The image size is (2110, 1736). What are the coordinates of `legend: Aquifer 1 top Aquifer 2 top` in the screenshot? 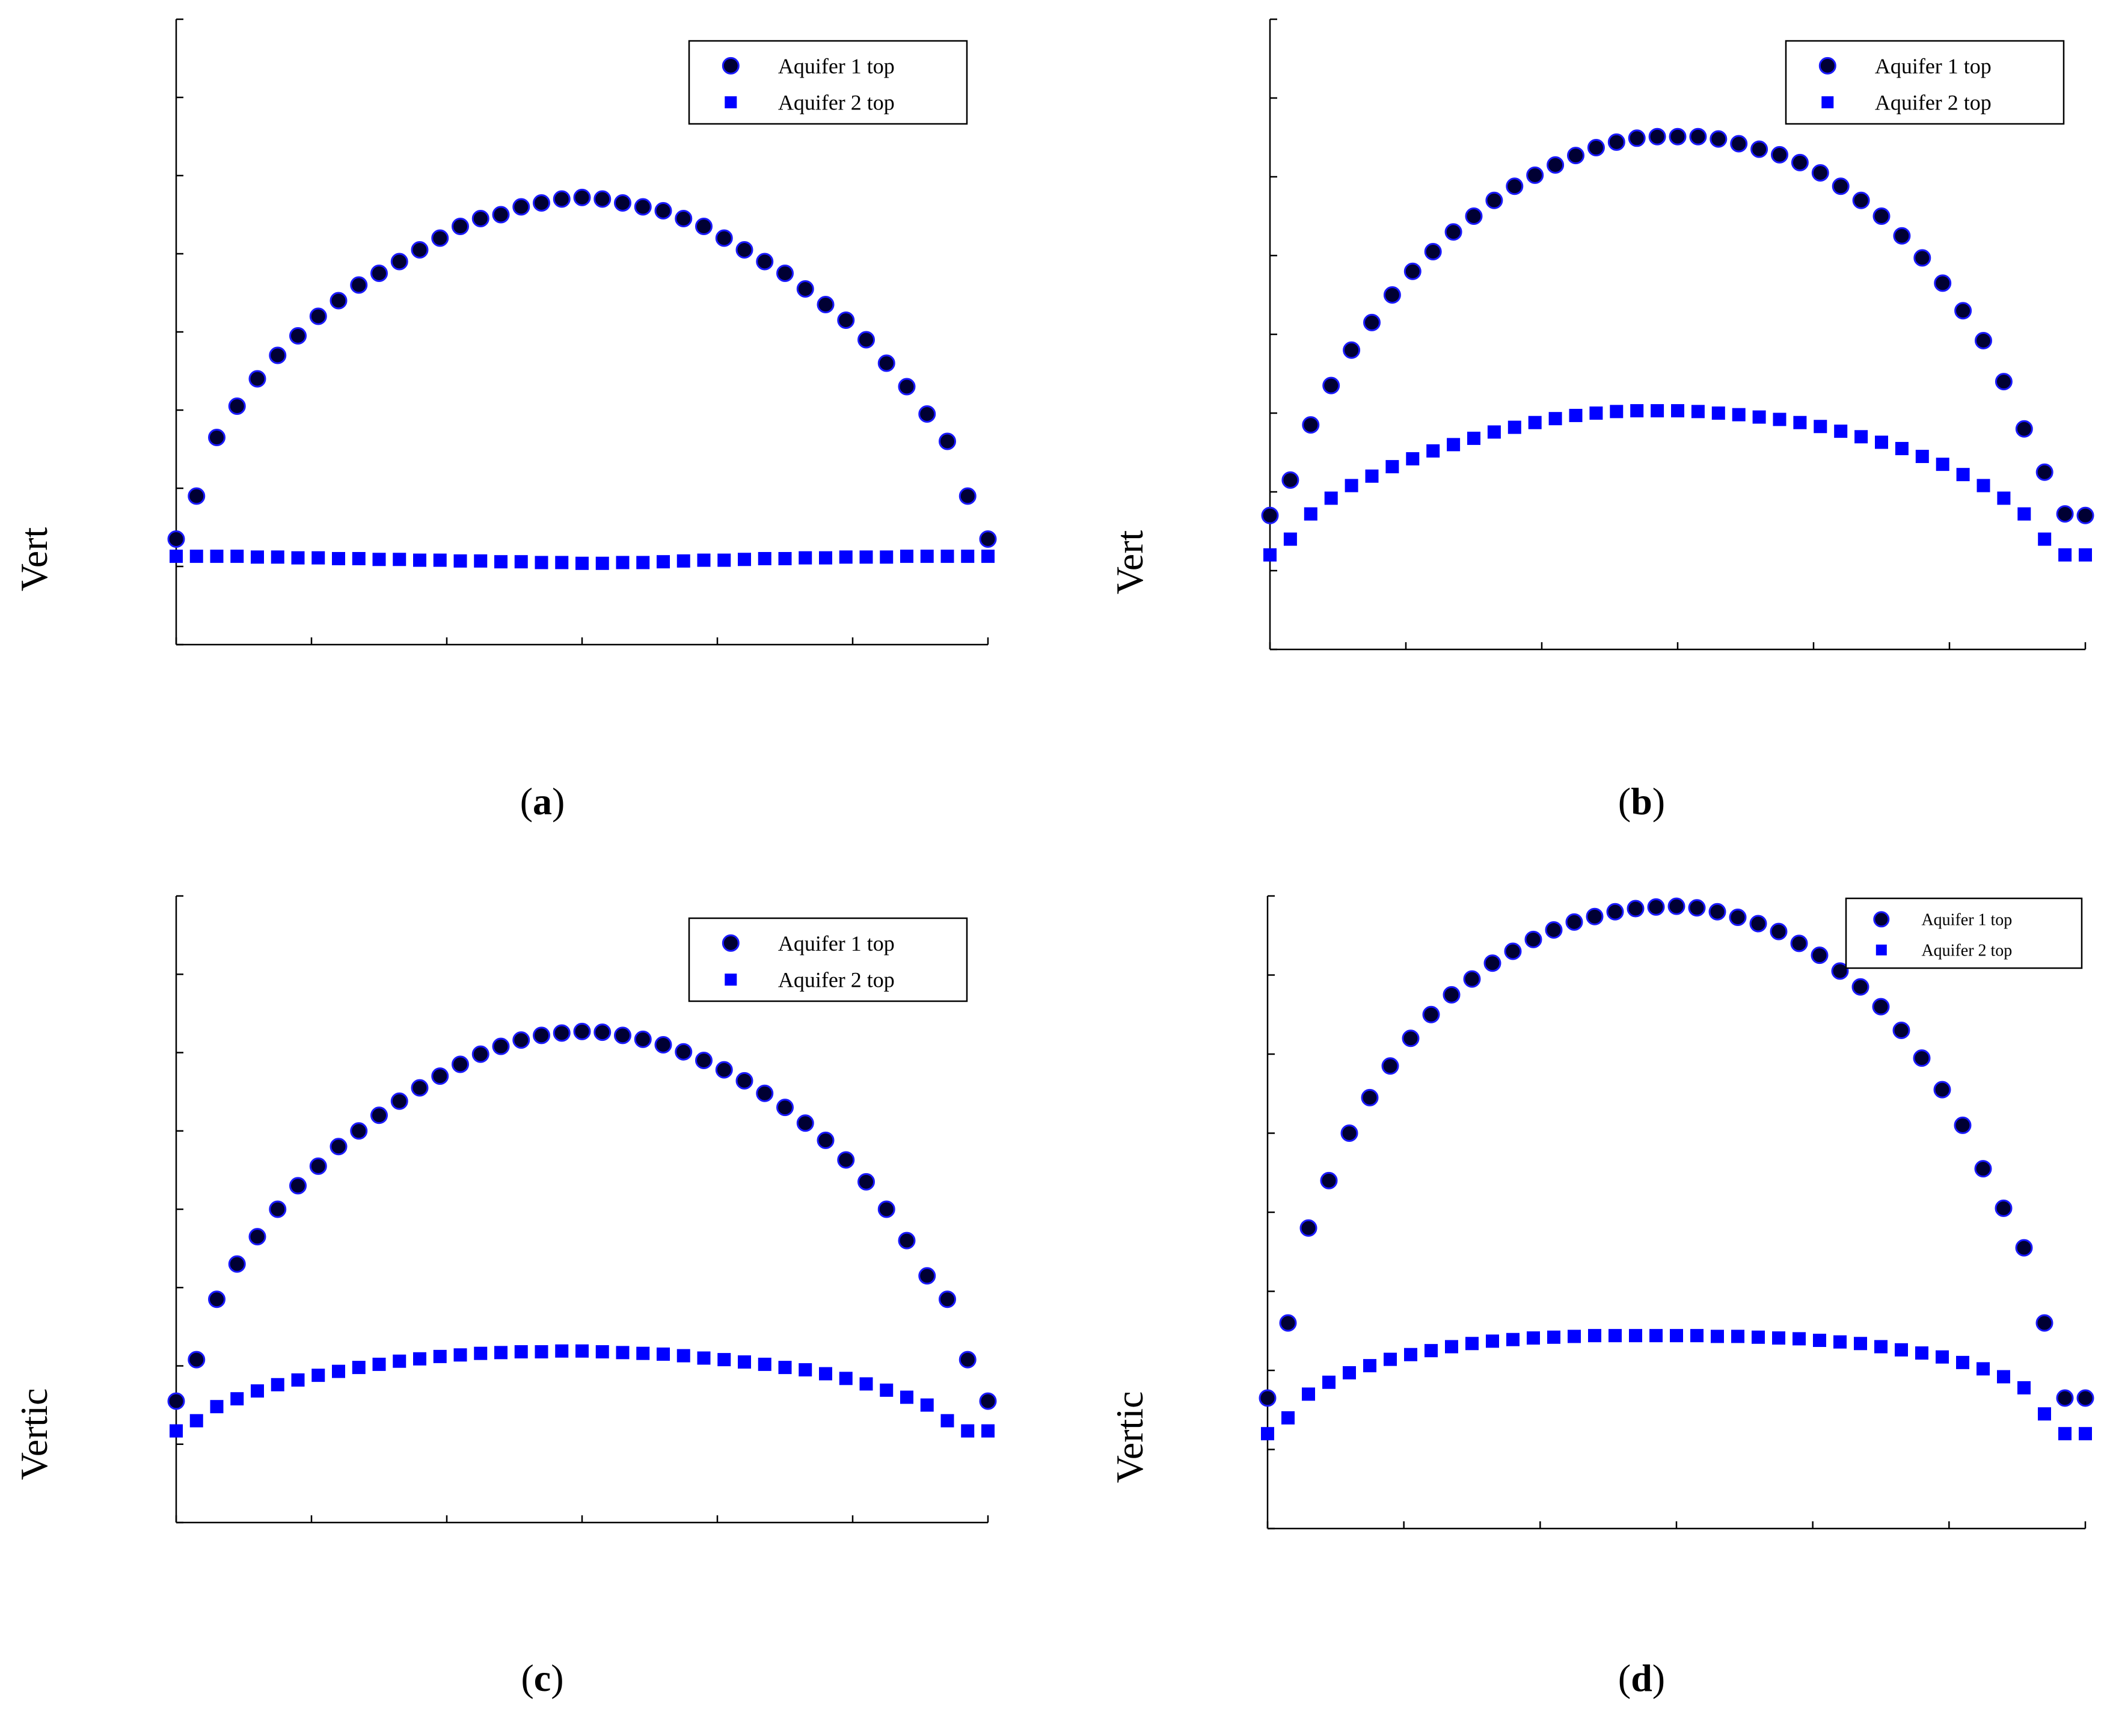 It's located at (828, 960).